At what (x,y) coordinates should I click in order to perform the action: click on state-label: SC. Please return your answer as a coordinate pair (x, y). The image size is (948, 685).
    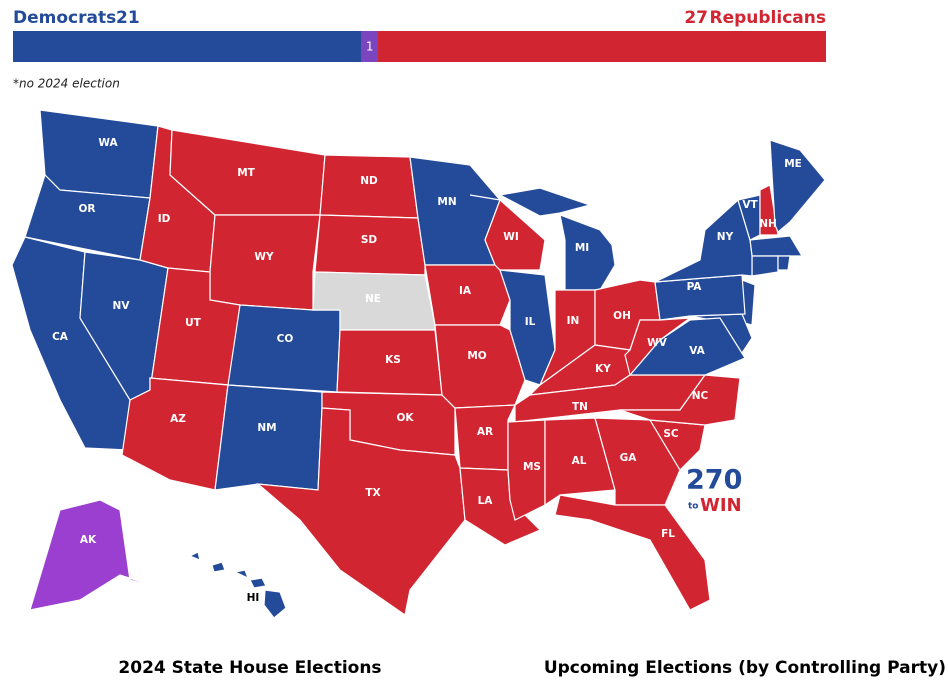
    Looking at the image, I should click on (671, 434).